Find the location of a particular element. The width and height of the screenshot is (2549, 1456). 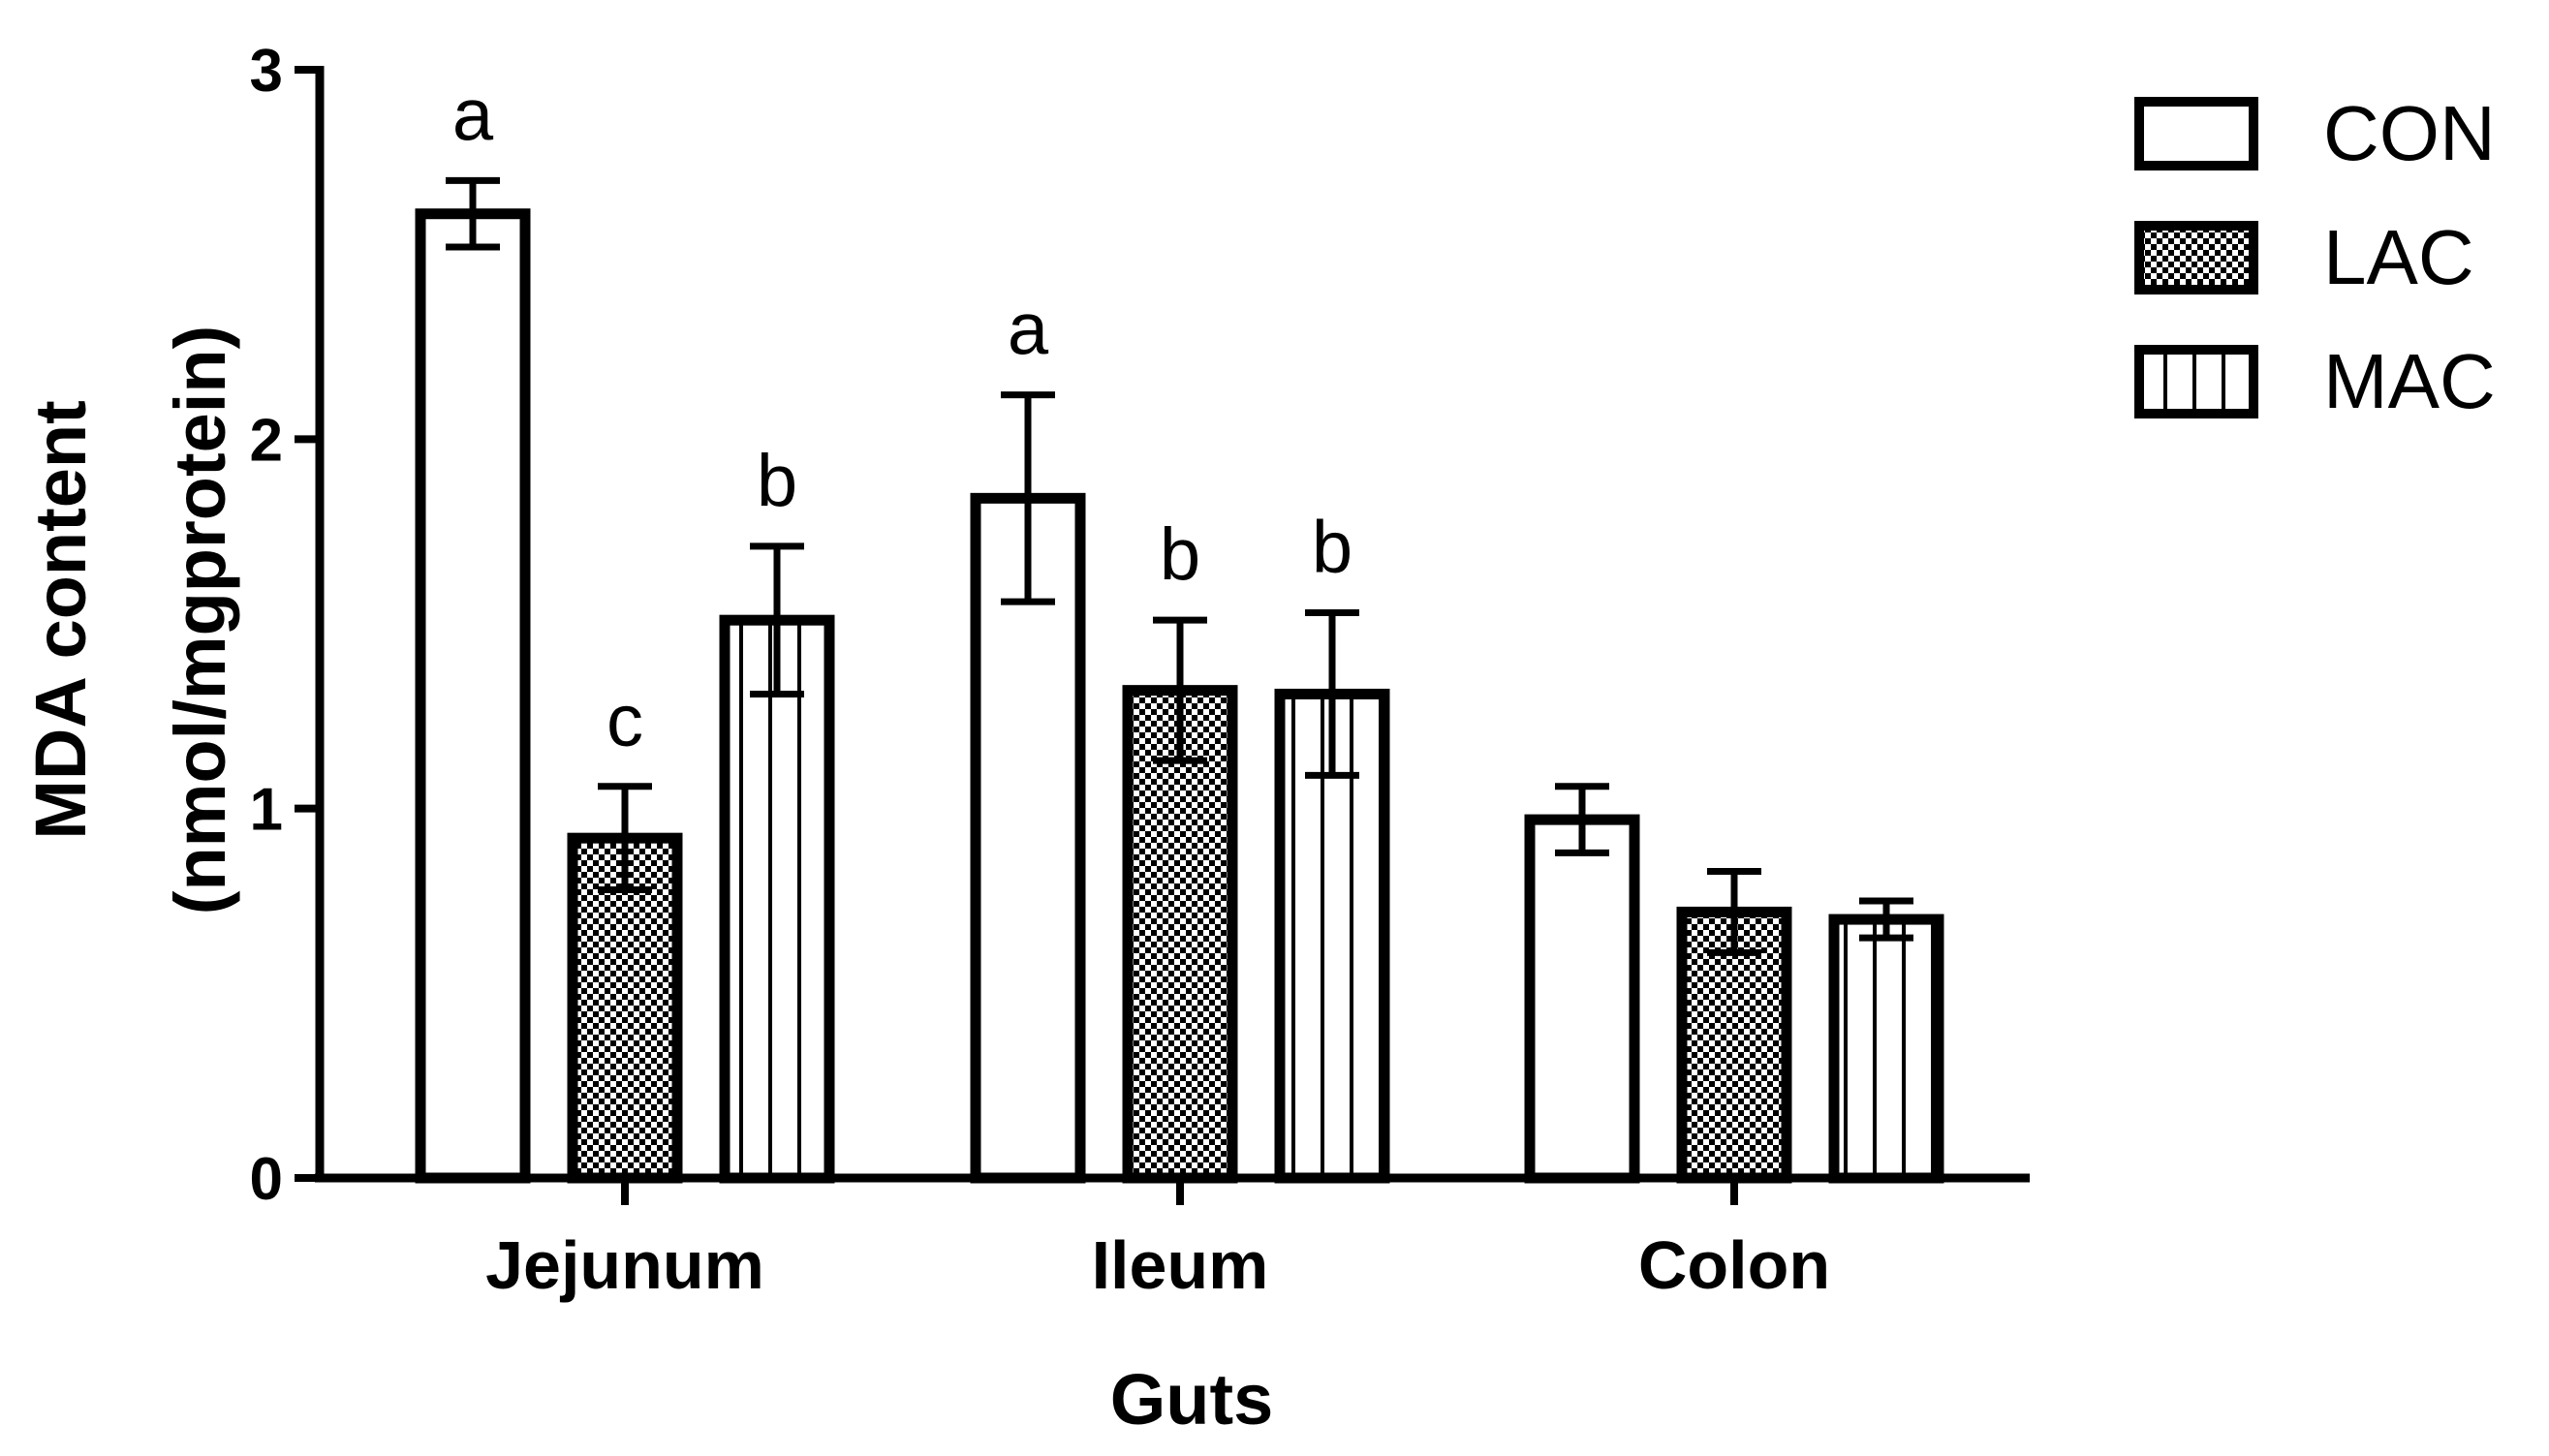

y-axis-title-line1: MDA content is located at coordinates (61, 620).